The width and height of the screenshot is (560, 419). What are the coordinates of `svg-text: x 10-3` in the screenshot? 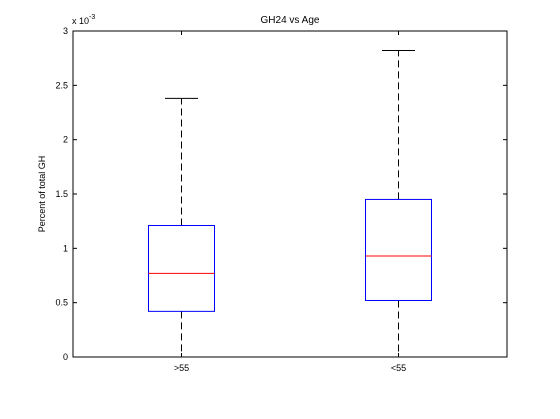 It's located at (83, 20).